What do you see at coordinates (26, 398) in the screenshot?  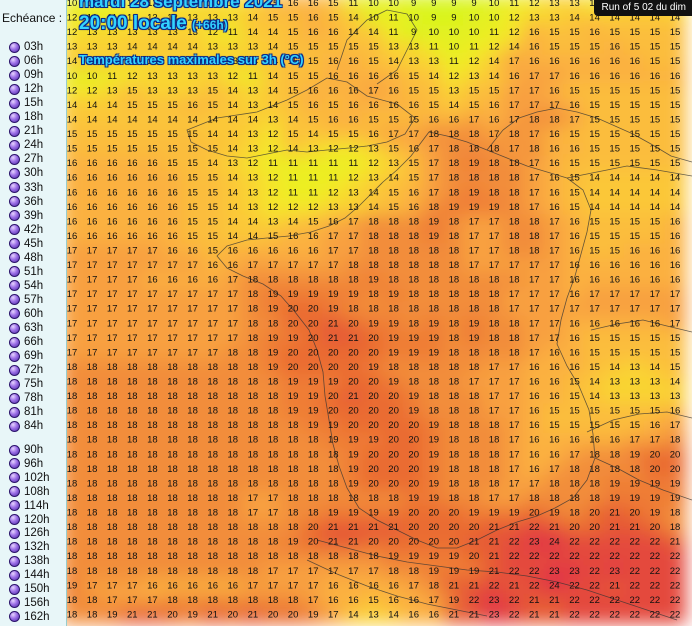 I see `forecast-step-78h: 78h` at bounding box center [26, 398].